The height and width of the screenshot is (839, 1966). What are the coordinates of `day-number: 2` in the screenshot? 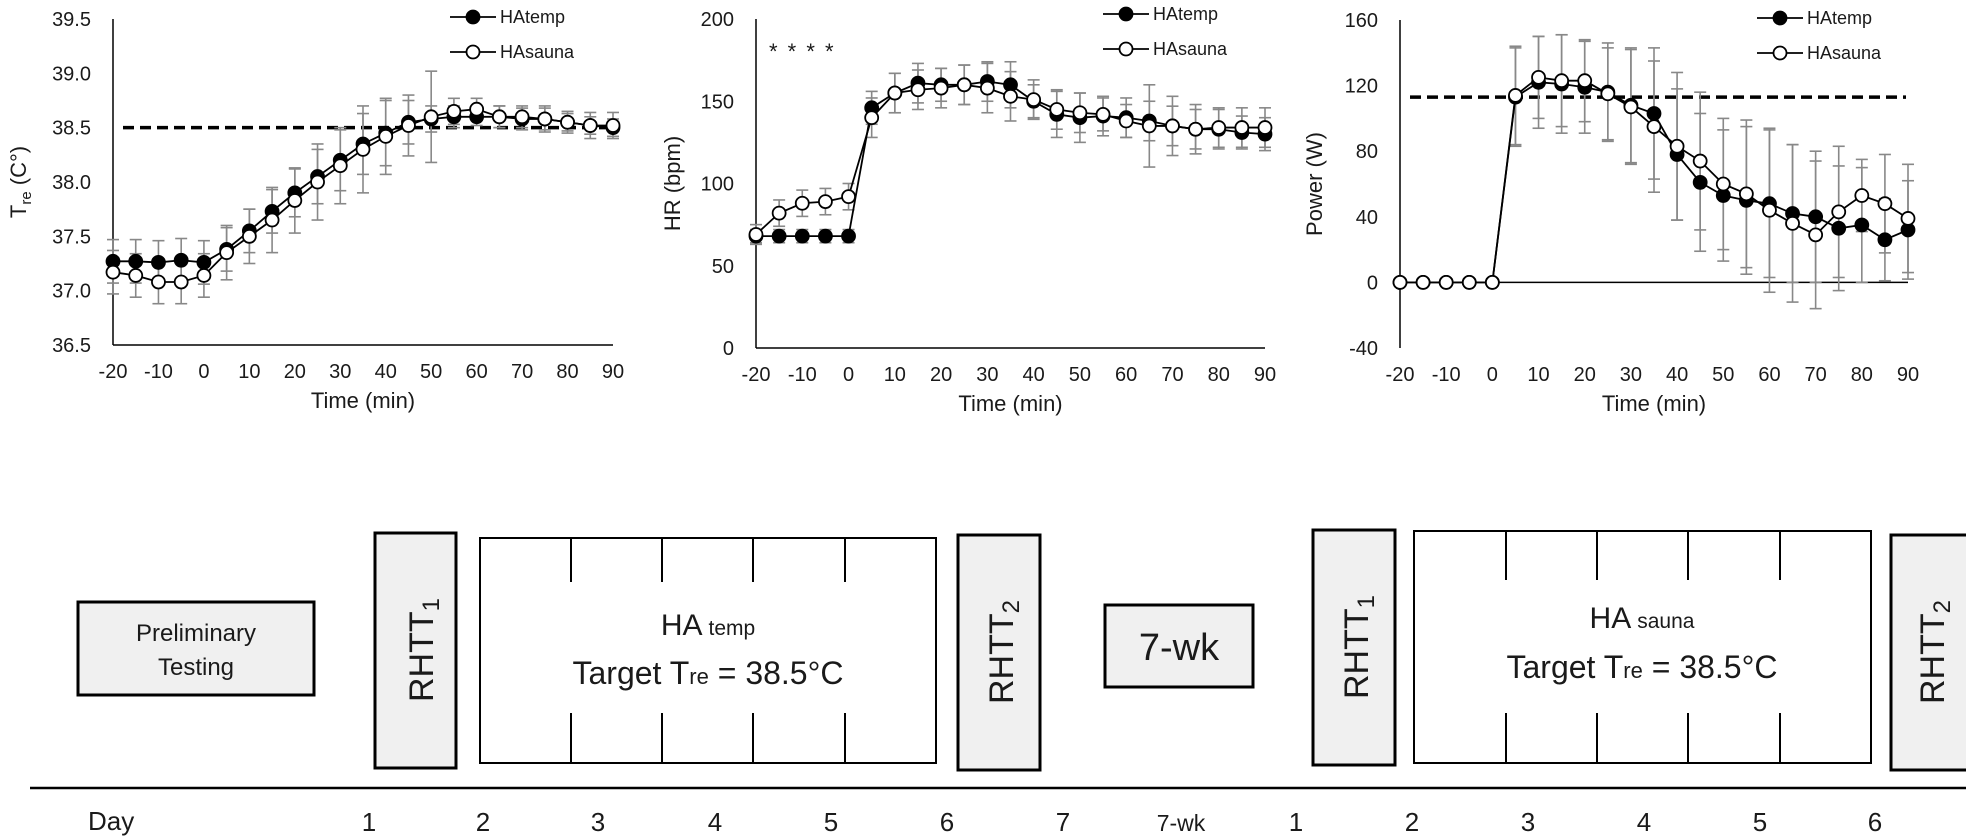 It's located at (1412, 822).